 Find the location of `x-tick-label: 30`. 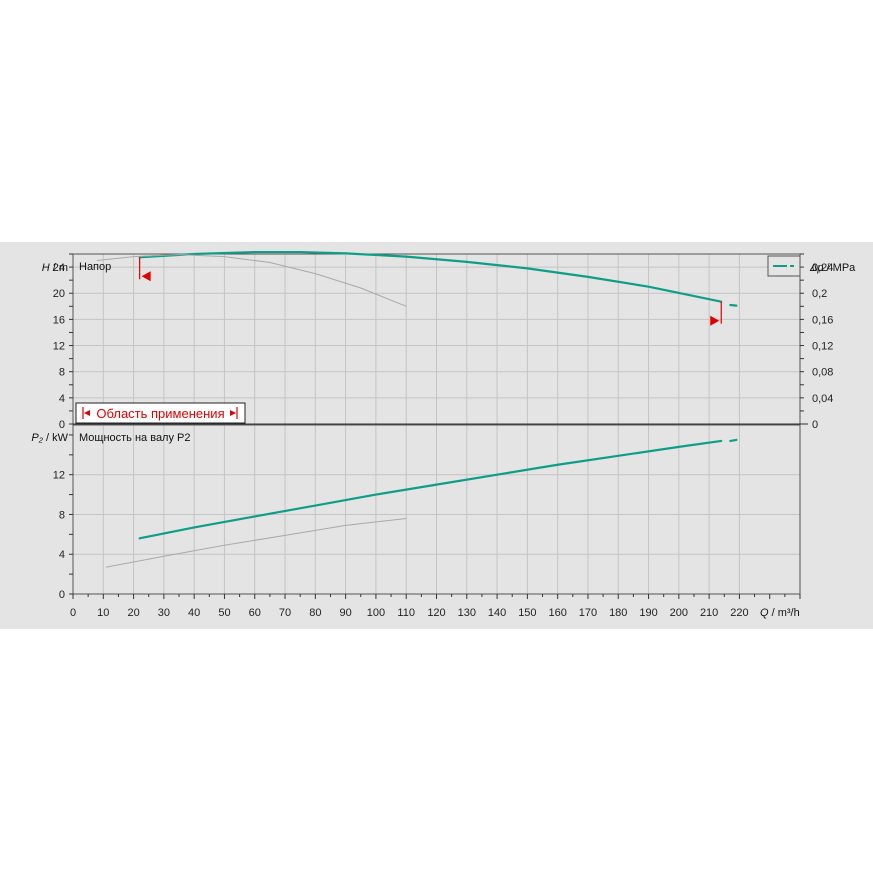

x-tick-label: 30 is located at coordinates (164, 613).